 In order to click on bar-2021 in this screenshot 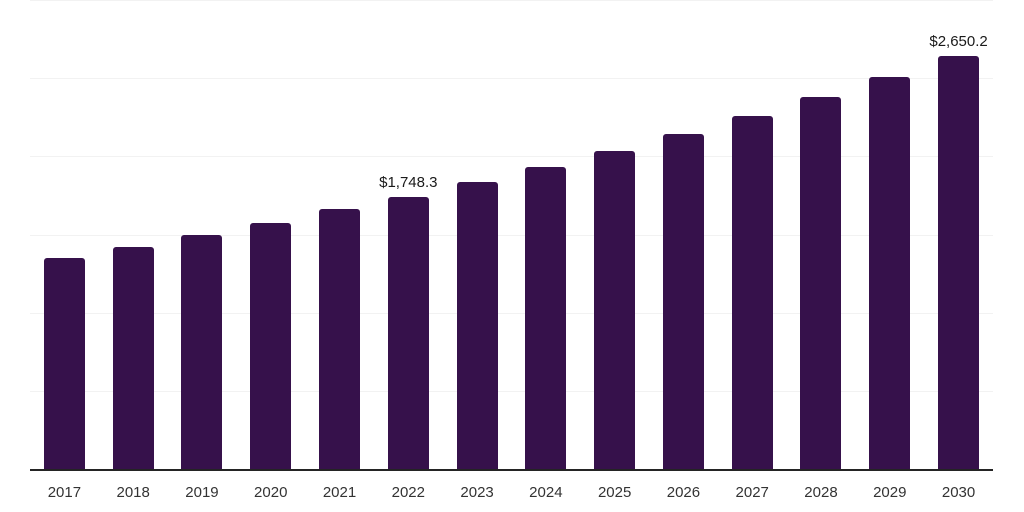, I will do `click(340, 339)`.